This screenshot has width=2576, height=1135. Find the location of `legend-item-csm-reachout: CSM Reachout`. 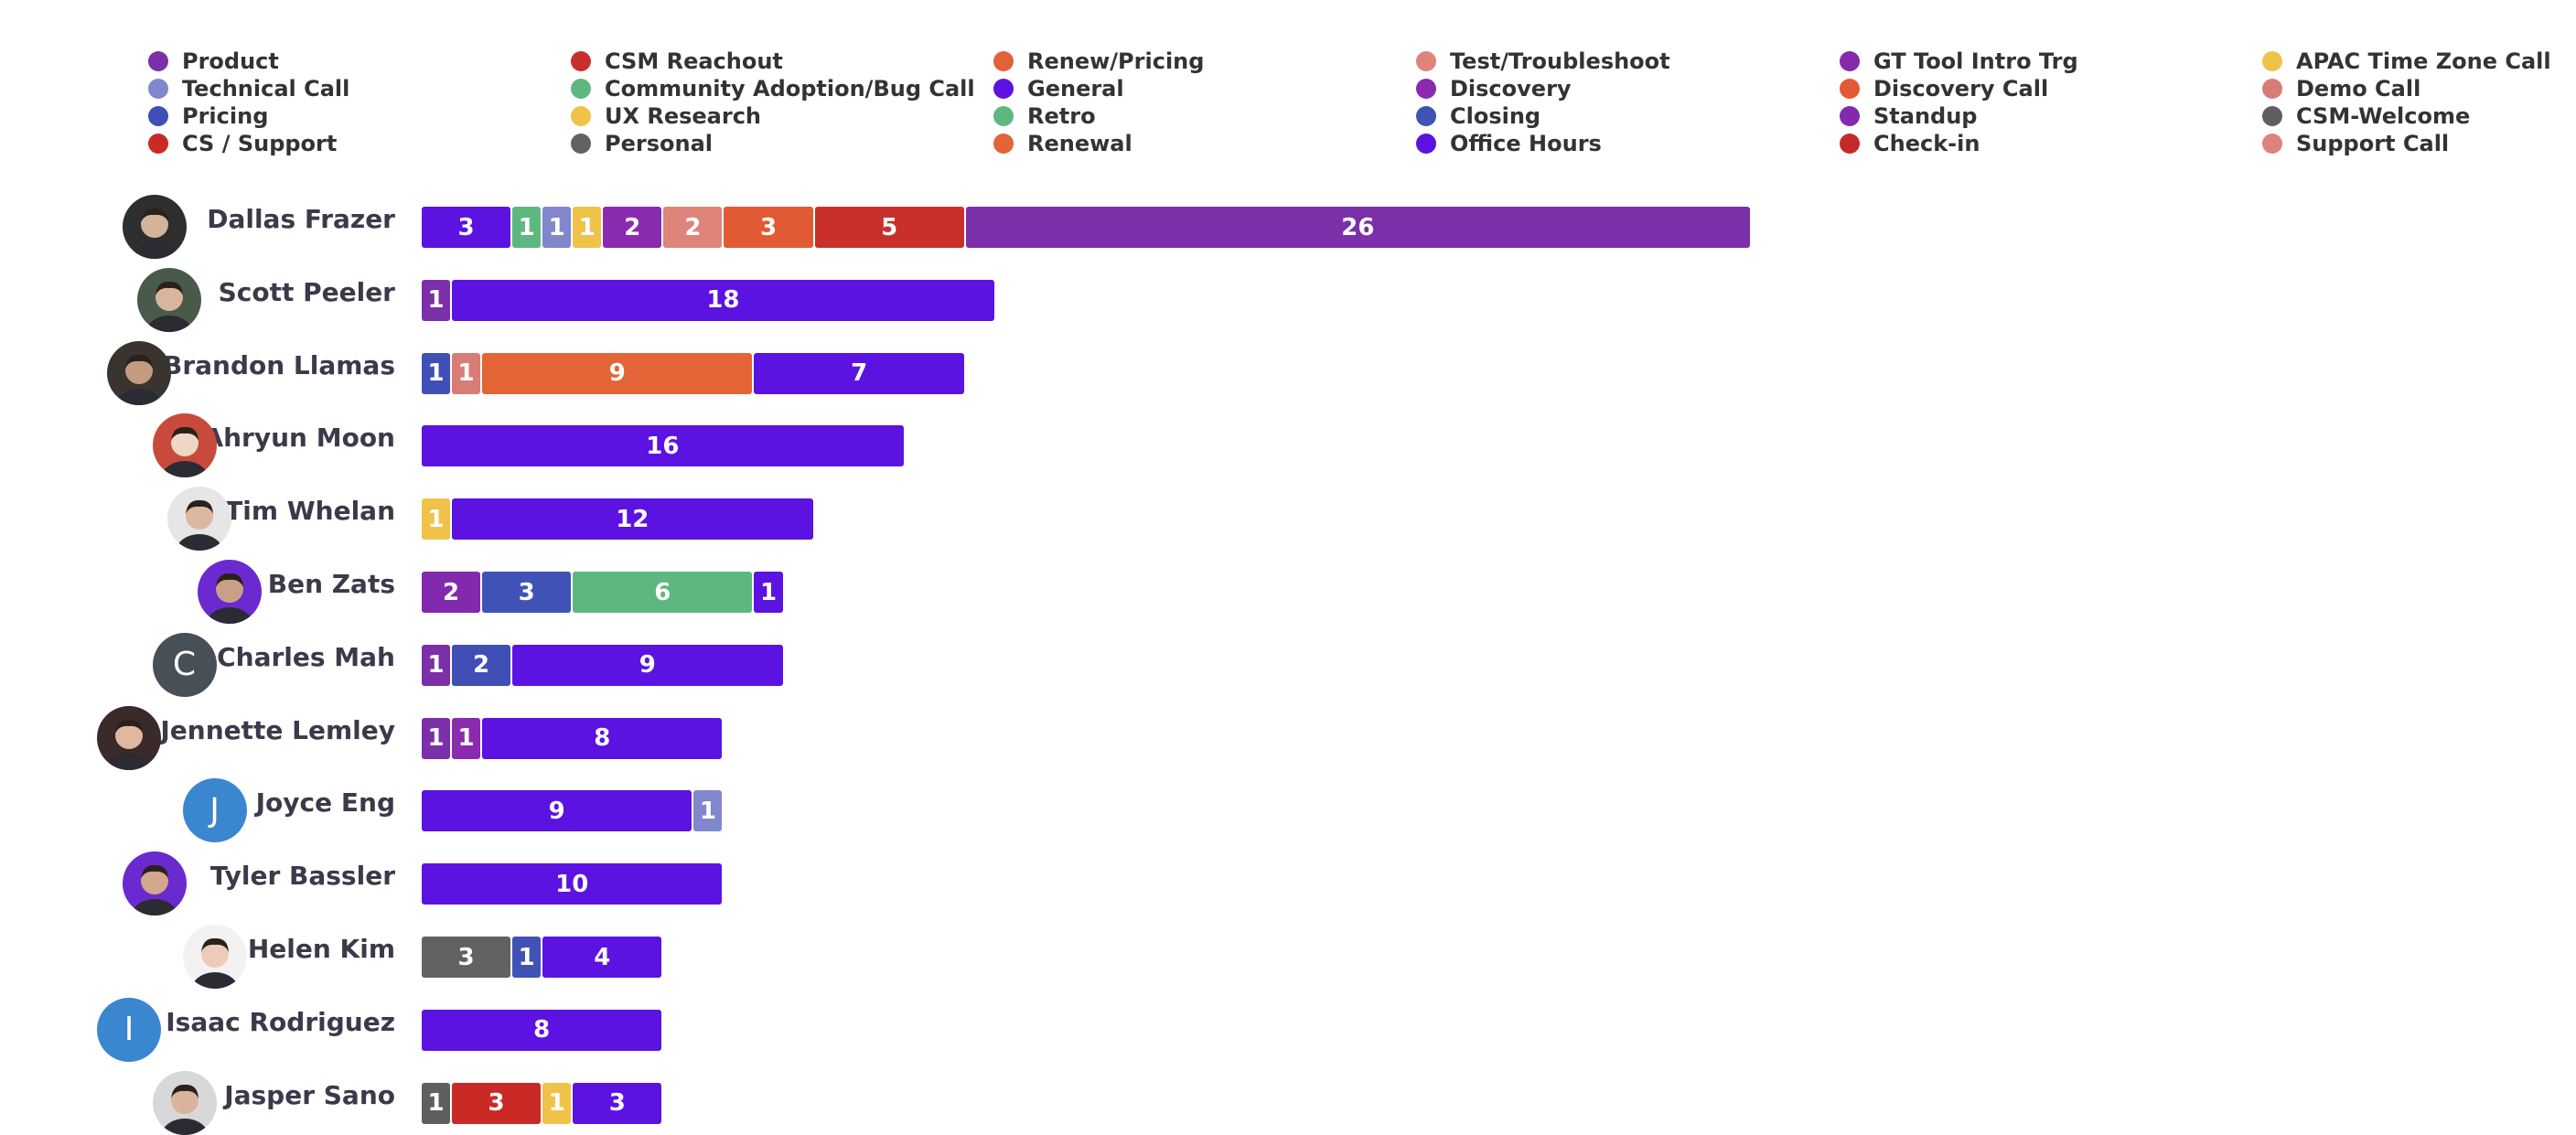

legend-item-csm-reachout: CSM Reachout is located at coordinates (677, 61).